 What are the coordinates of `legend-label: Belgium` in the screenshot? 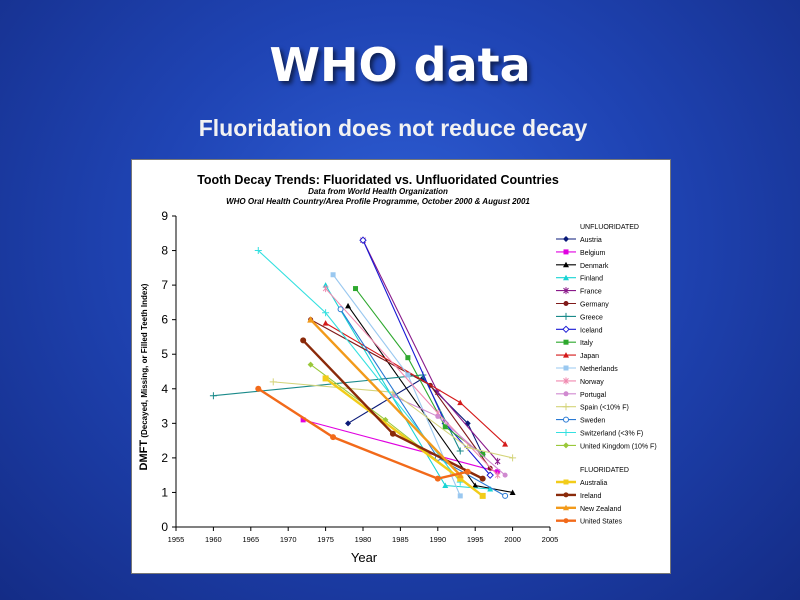 It's located at (592, 253).